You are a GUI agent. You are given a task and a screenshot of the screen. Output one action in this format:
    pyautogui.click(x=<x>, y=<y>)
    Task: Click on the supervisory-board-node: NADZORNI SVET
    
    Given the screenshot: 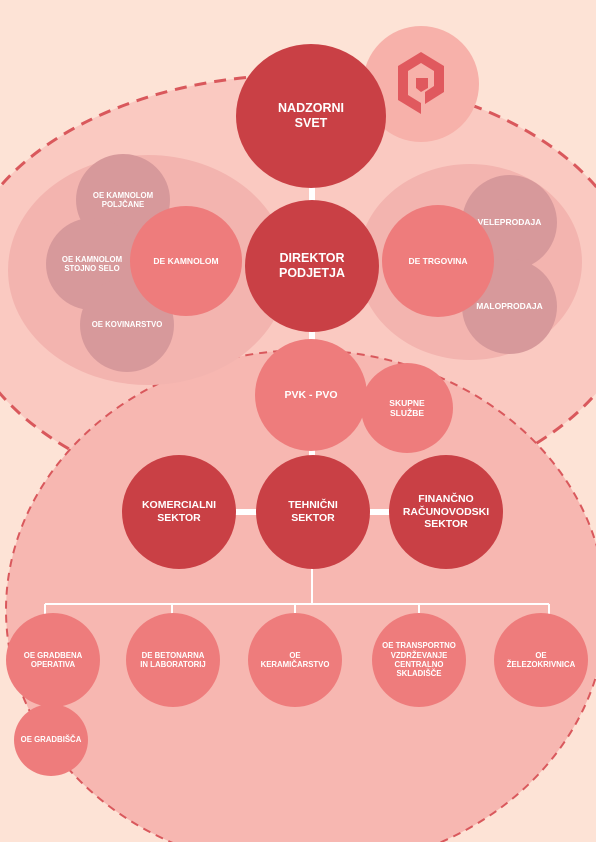 What is the action you would take?
    pyautogui.click(x=311, y=116)
    